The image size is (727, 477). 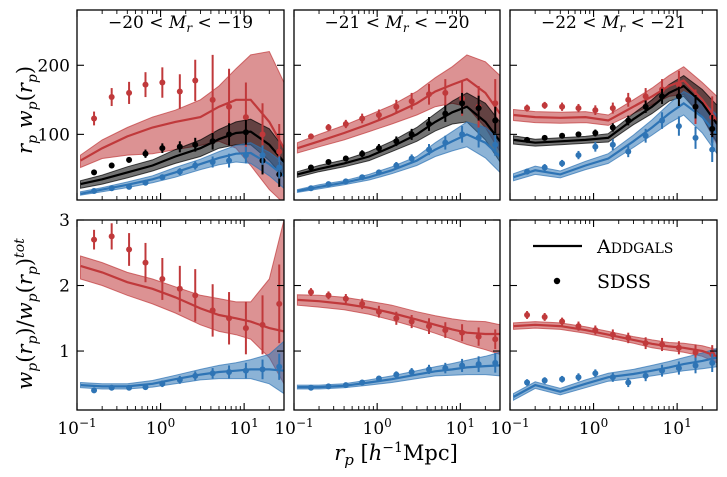 What do you see at coordinates (27, 110) in the screenshot?
I see `y-axis-label-top: rp wp(rp)` at bounding box center [27, 110].